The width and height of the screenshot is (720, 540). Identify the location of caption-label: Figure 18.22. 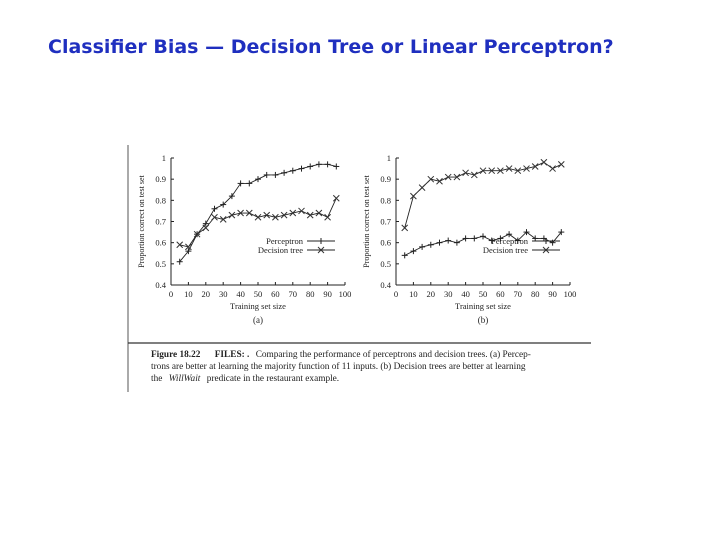
(176, 355).